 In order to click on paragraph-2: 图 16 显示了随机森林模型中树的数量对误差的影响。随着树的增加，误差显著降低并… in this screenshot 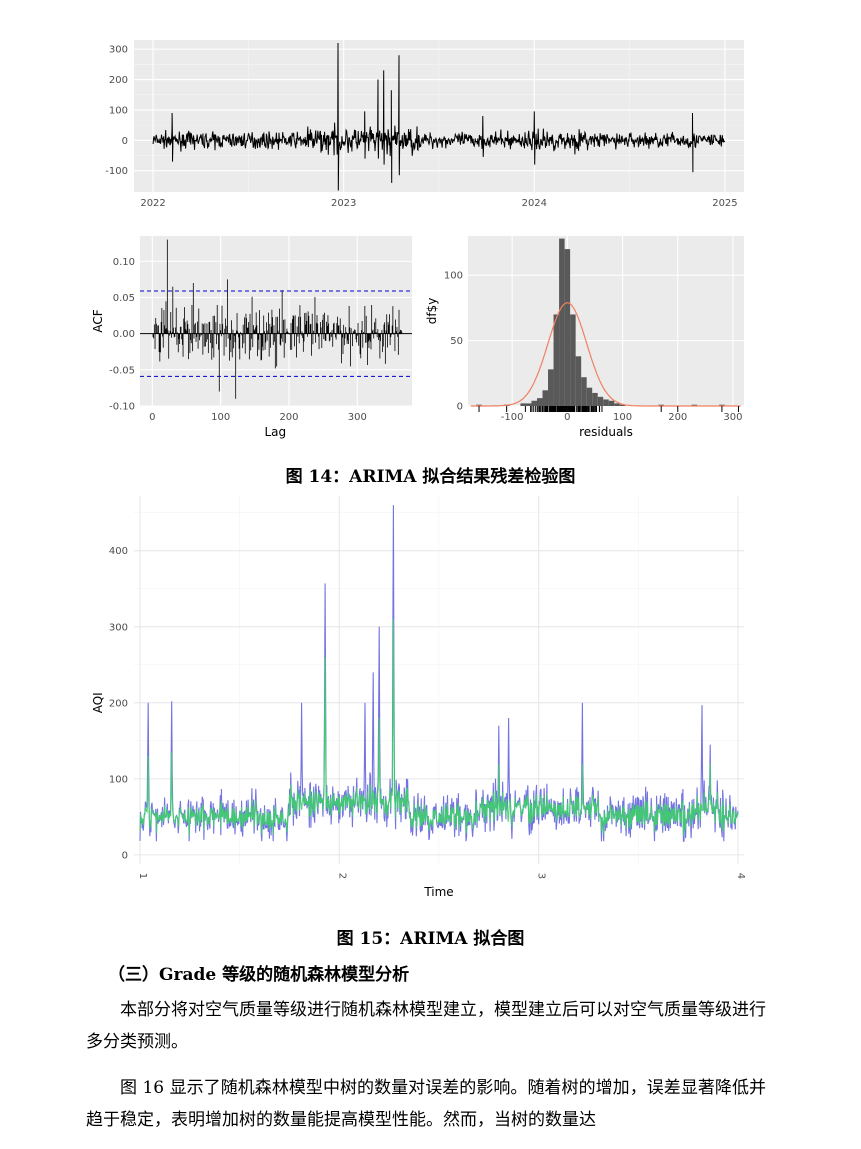, I will do `click(426, 1104)`.